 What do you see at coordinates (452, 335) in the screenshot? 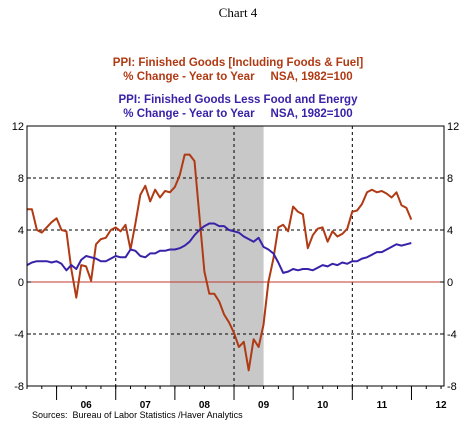
I see `y-tick-label-right: -4` at bounding box center [452, 335].